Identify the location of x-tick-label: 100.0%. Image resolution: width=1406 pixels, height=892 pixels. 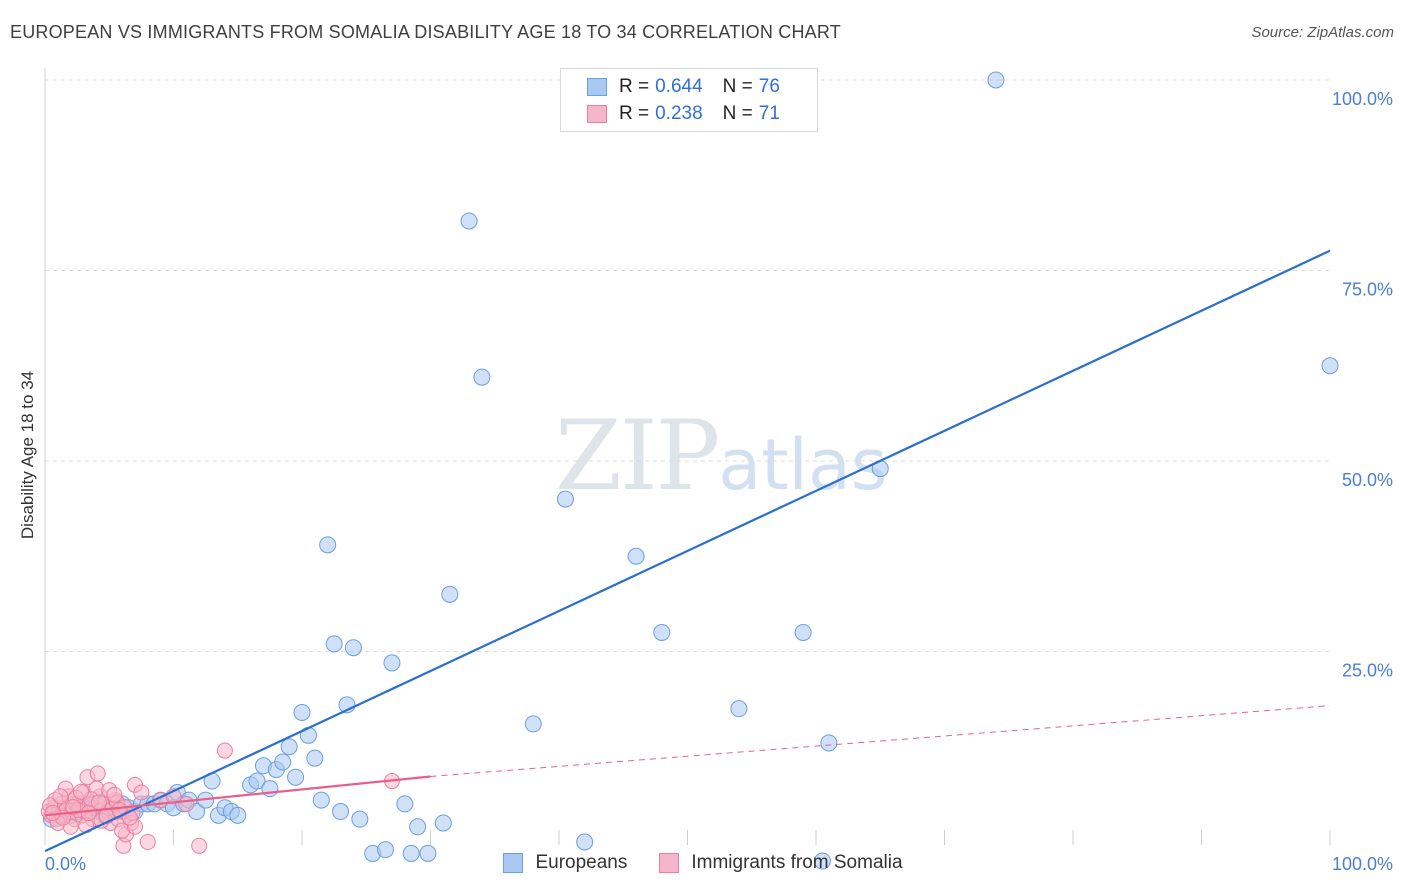
(1362, 864).